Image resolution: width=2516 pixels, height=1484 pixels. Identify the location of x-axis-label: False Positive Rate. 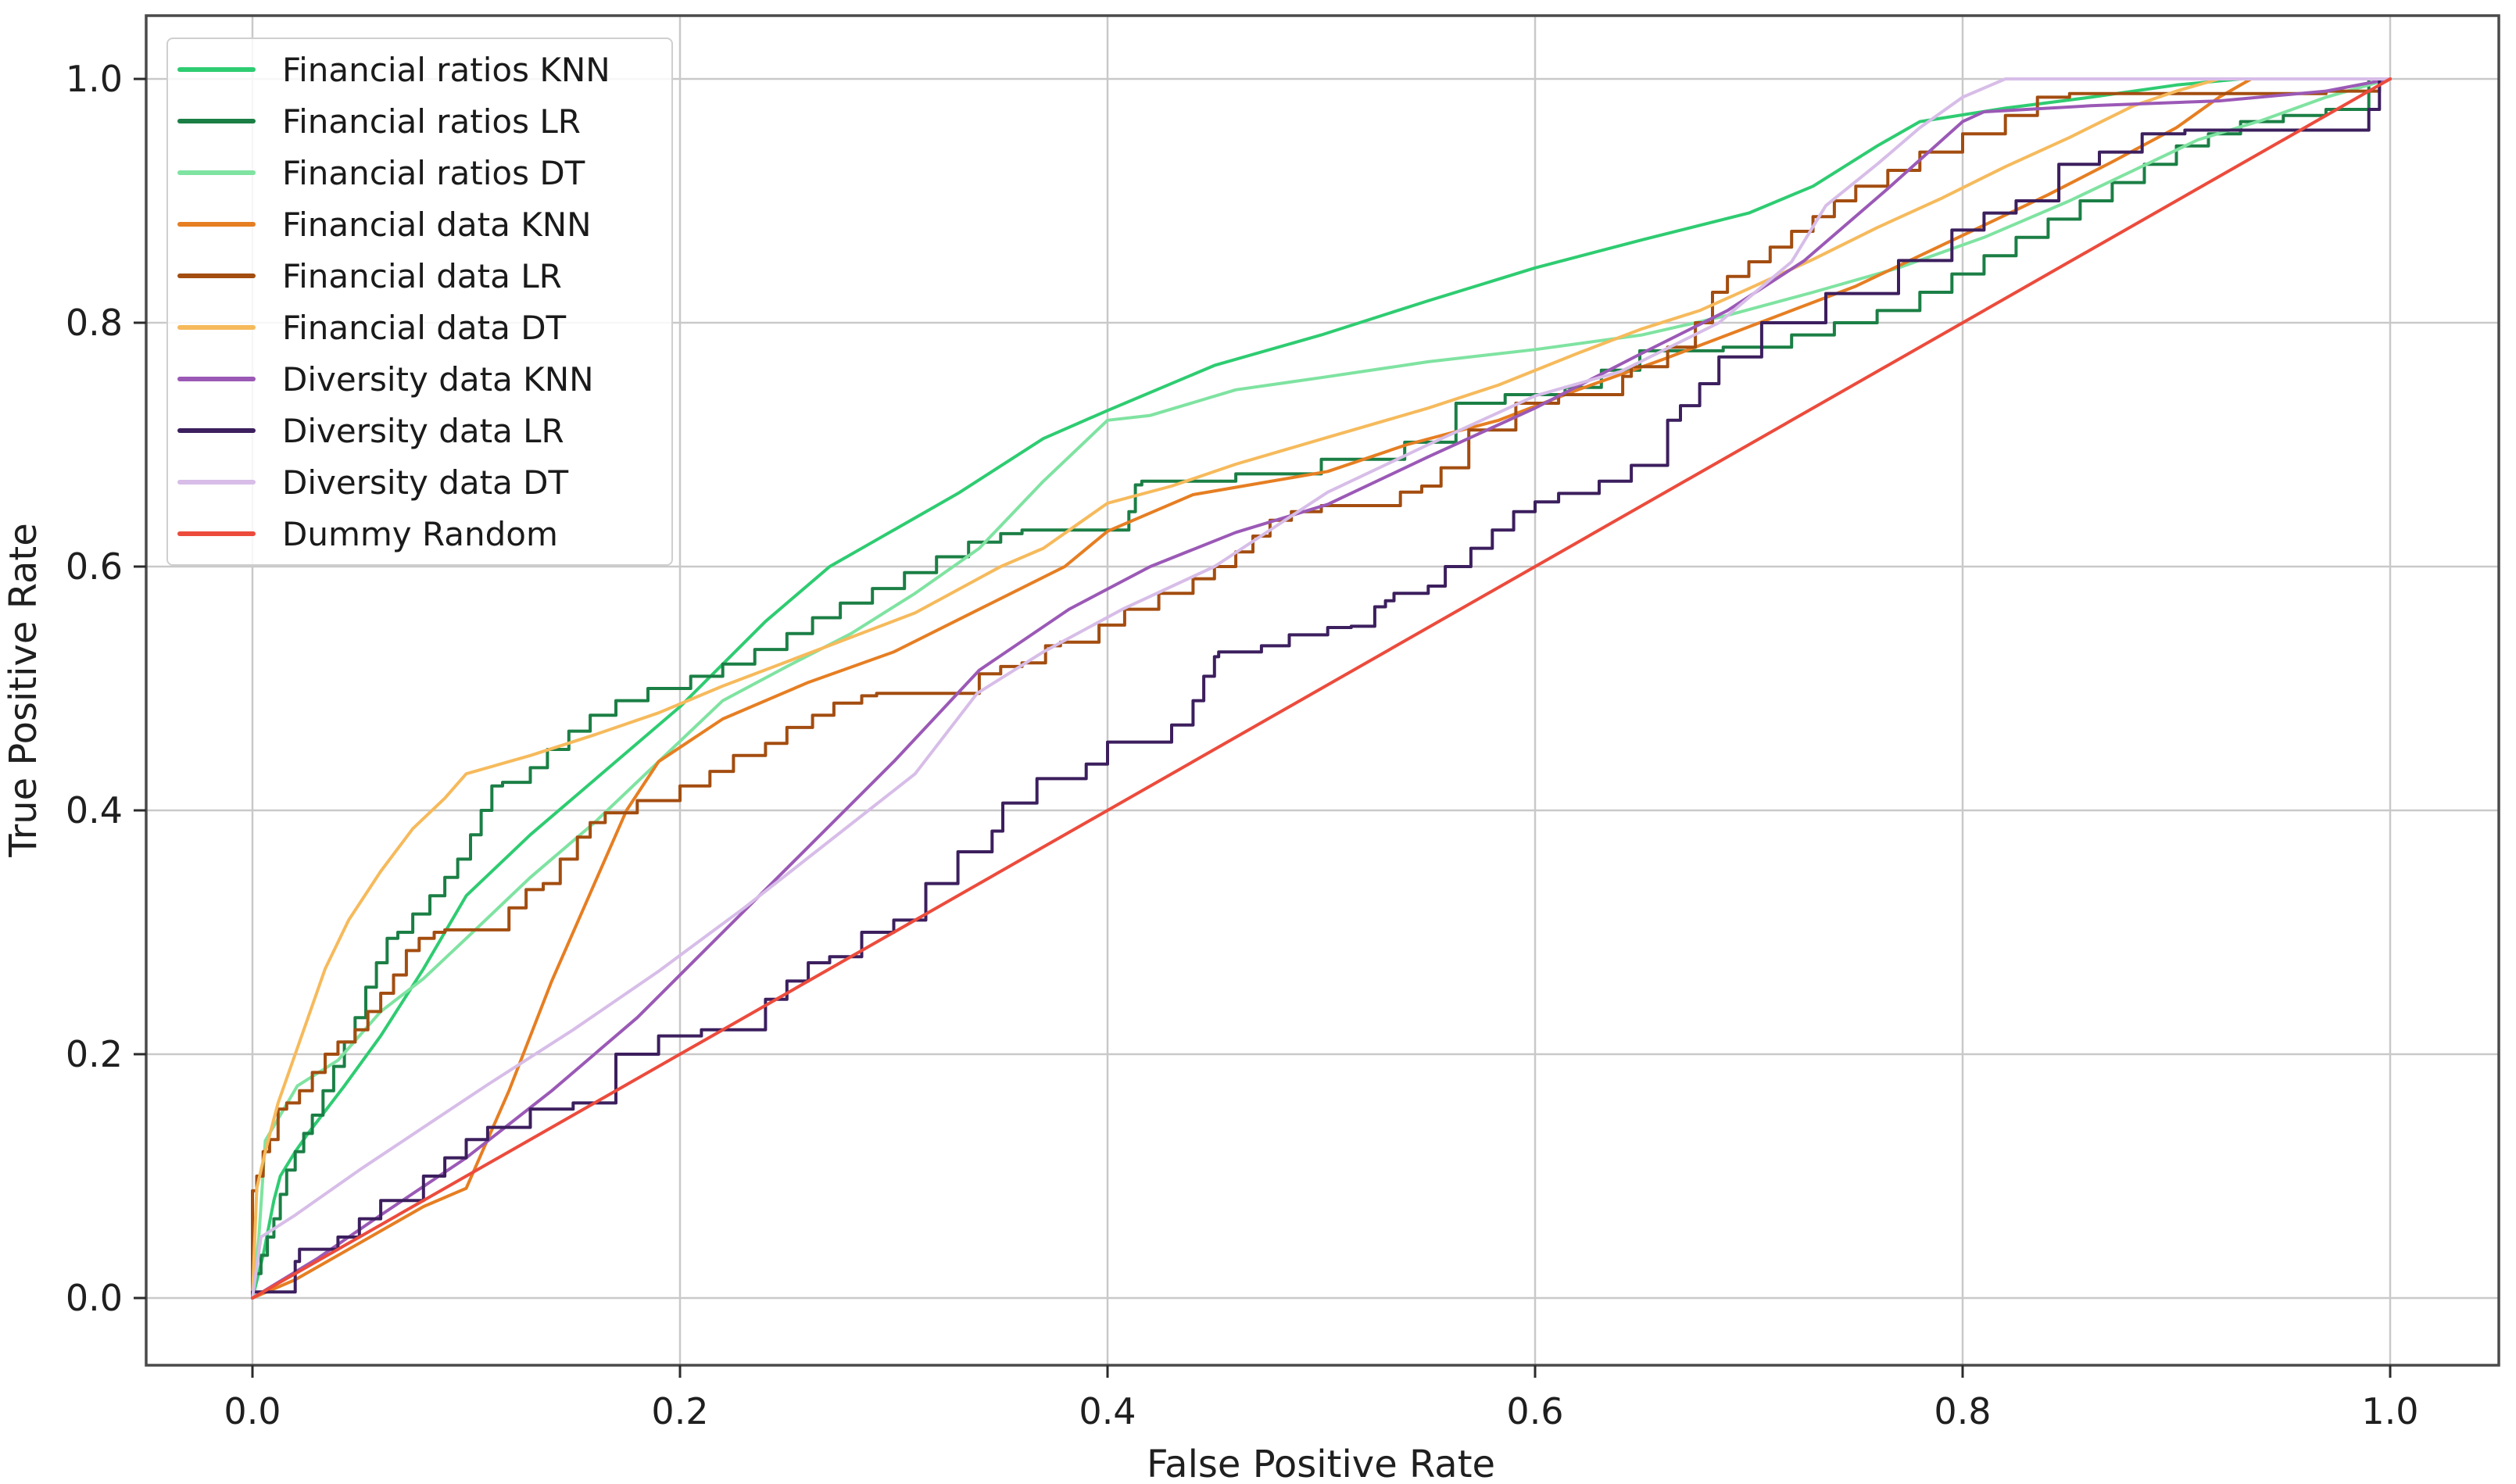
(1321, 1463).